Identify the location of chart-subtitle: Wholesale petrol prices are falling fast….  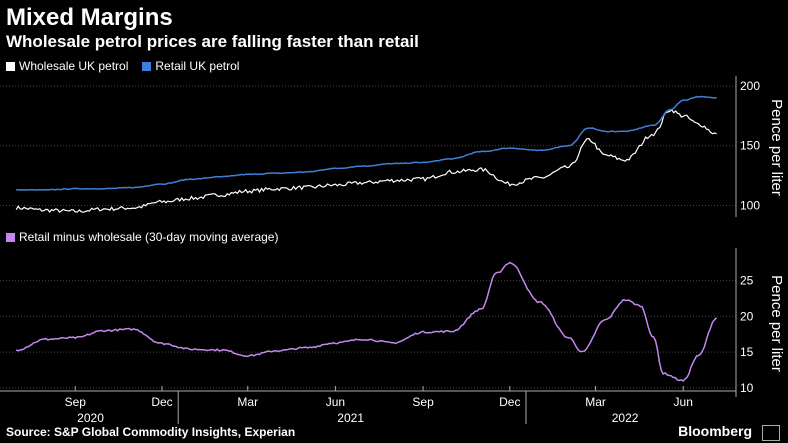
(212, 41).